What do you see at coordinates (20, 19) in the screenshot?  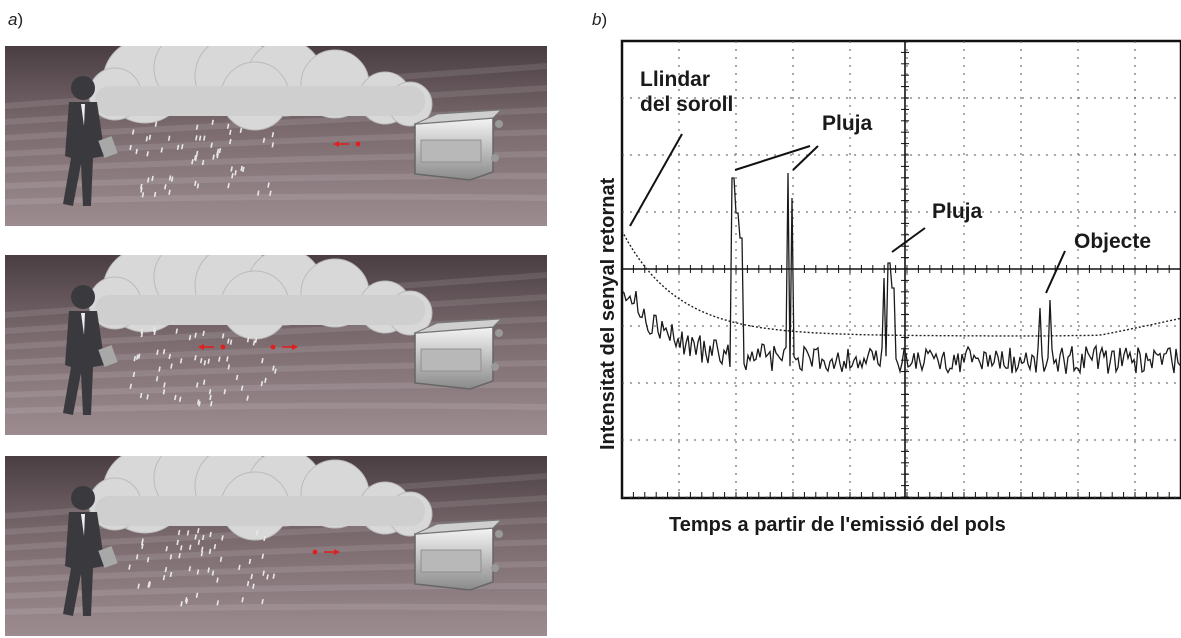 I see `panel-a-paren: )` at bounding box center [20, 19].